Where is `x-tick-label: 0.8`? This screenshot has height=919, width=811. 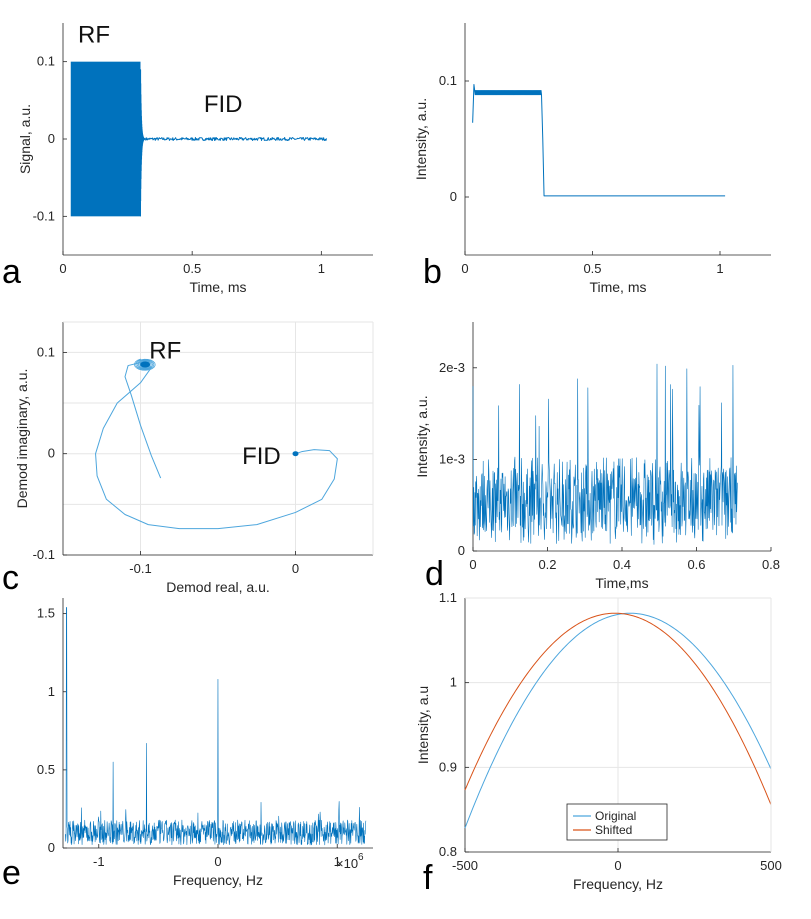
x-tick-label: 0.8 is located at coordinates (771, 564).